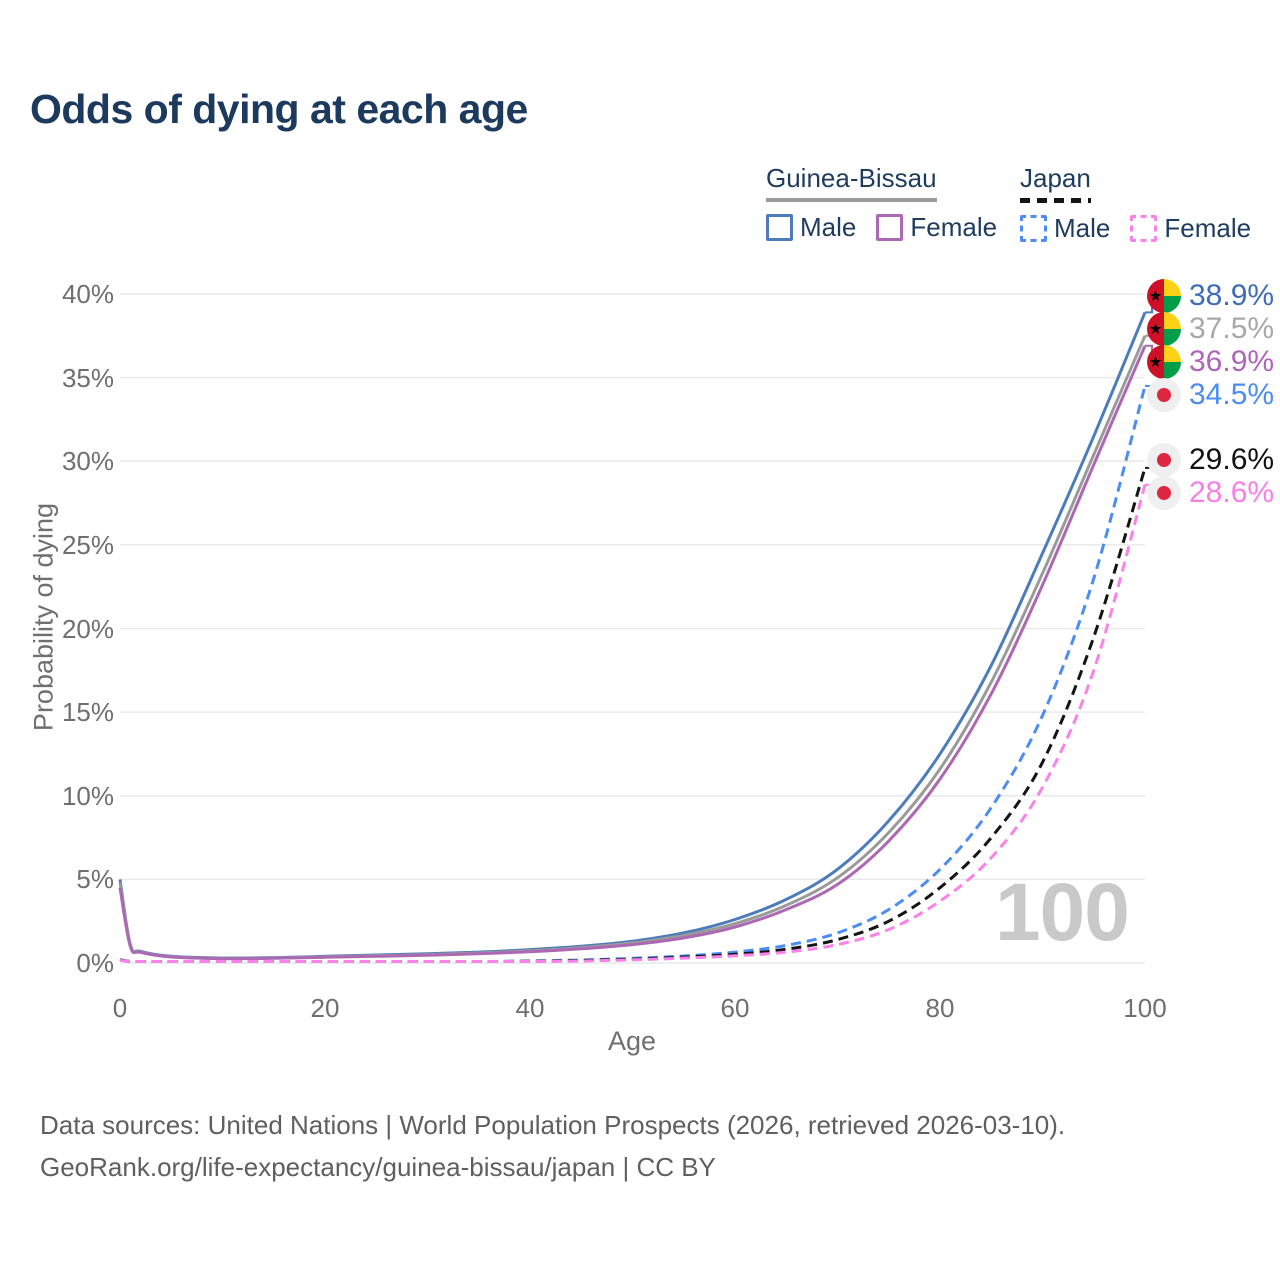 The height and width of the screenshot is (1280, 1280). What do you see at coordinates (87, 377) in the screenshot?
I see `y-tick-label: 35%` at bounding box center [87, 377].